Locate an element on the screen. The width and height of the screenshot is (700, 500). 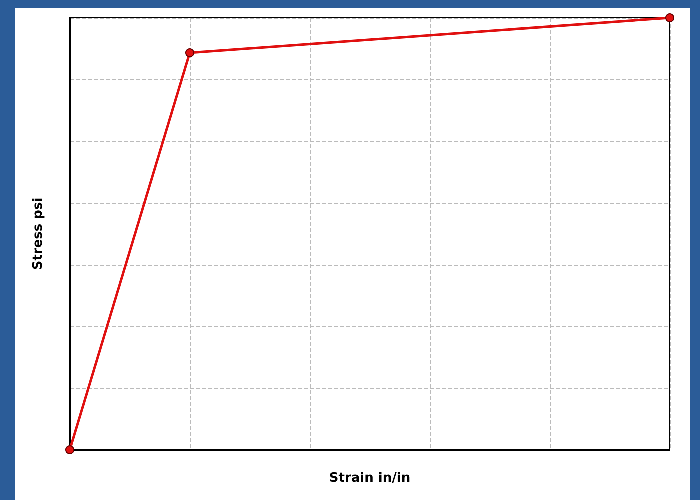
x-axis-title: Strain in/in is located at coordinates (370, 478).